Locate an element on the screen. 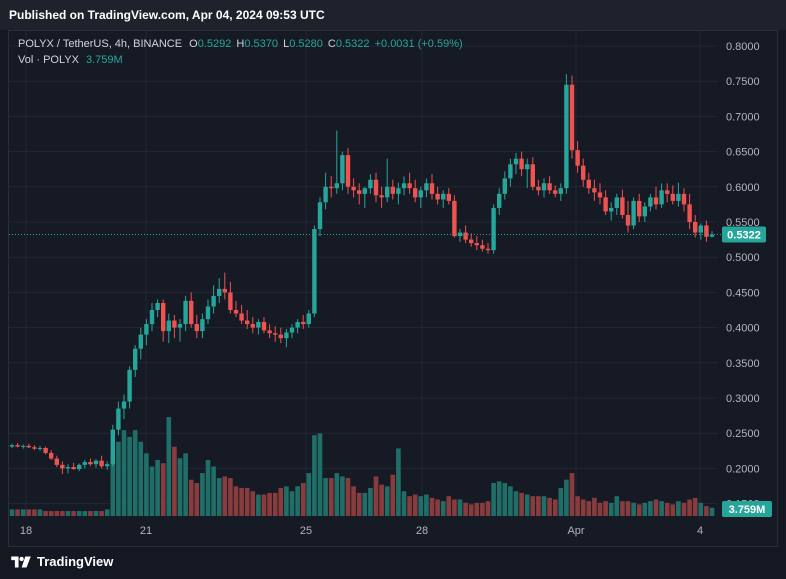 Image resolution: width=786 pixels, height=579 pixels. legend-volume-row: Vol · POLYX 3.759M is located at coordinates (240, 60).